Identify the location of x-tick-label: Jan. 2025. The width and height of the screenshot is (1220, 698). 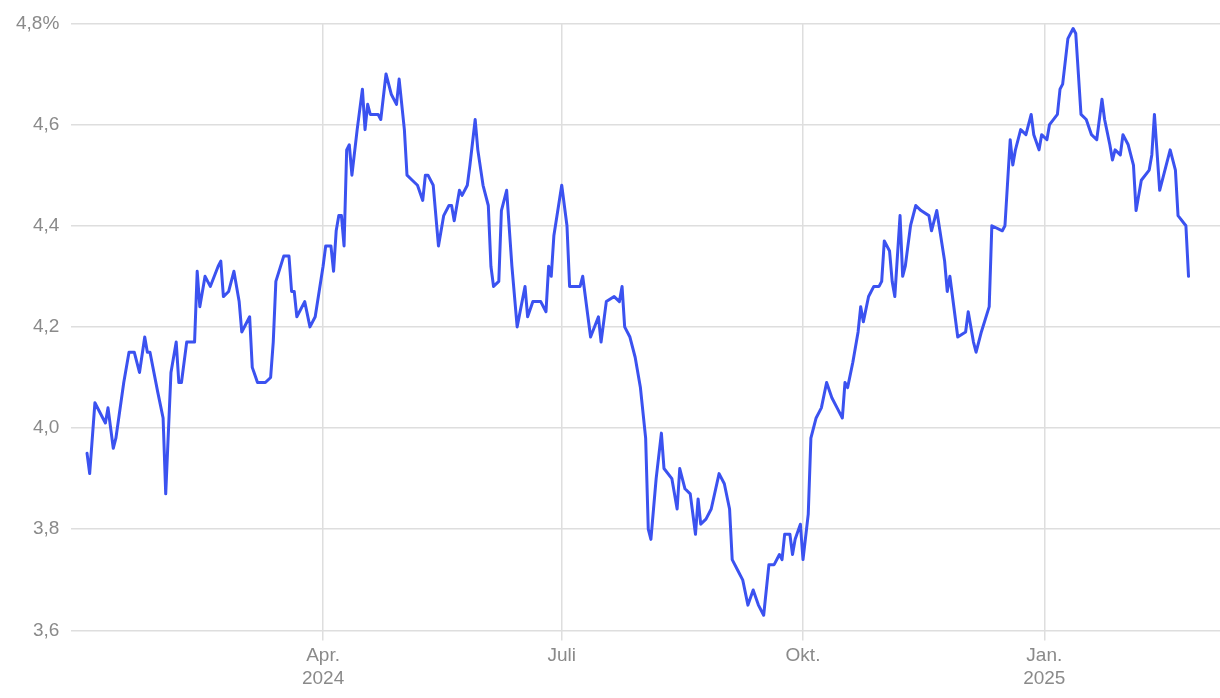
(1044, 666).